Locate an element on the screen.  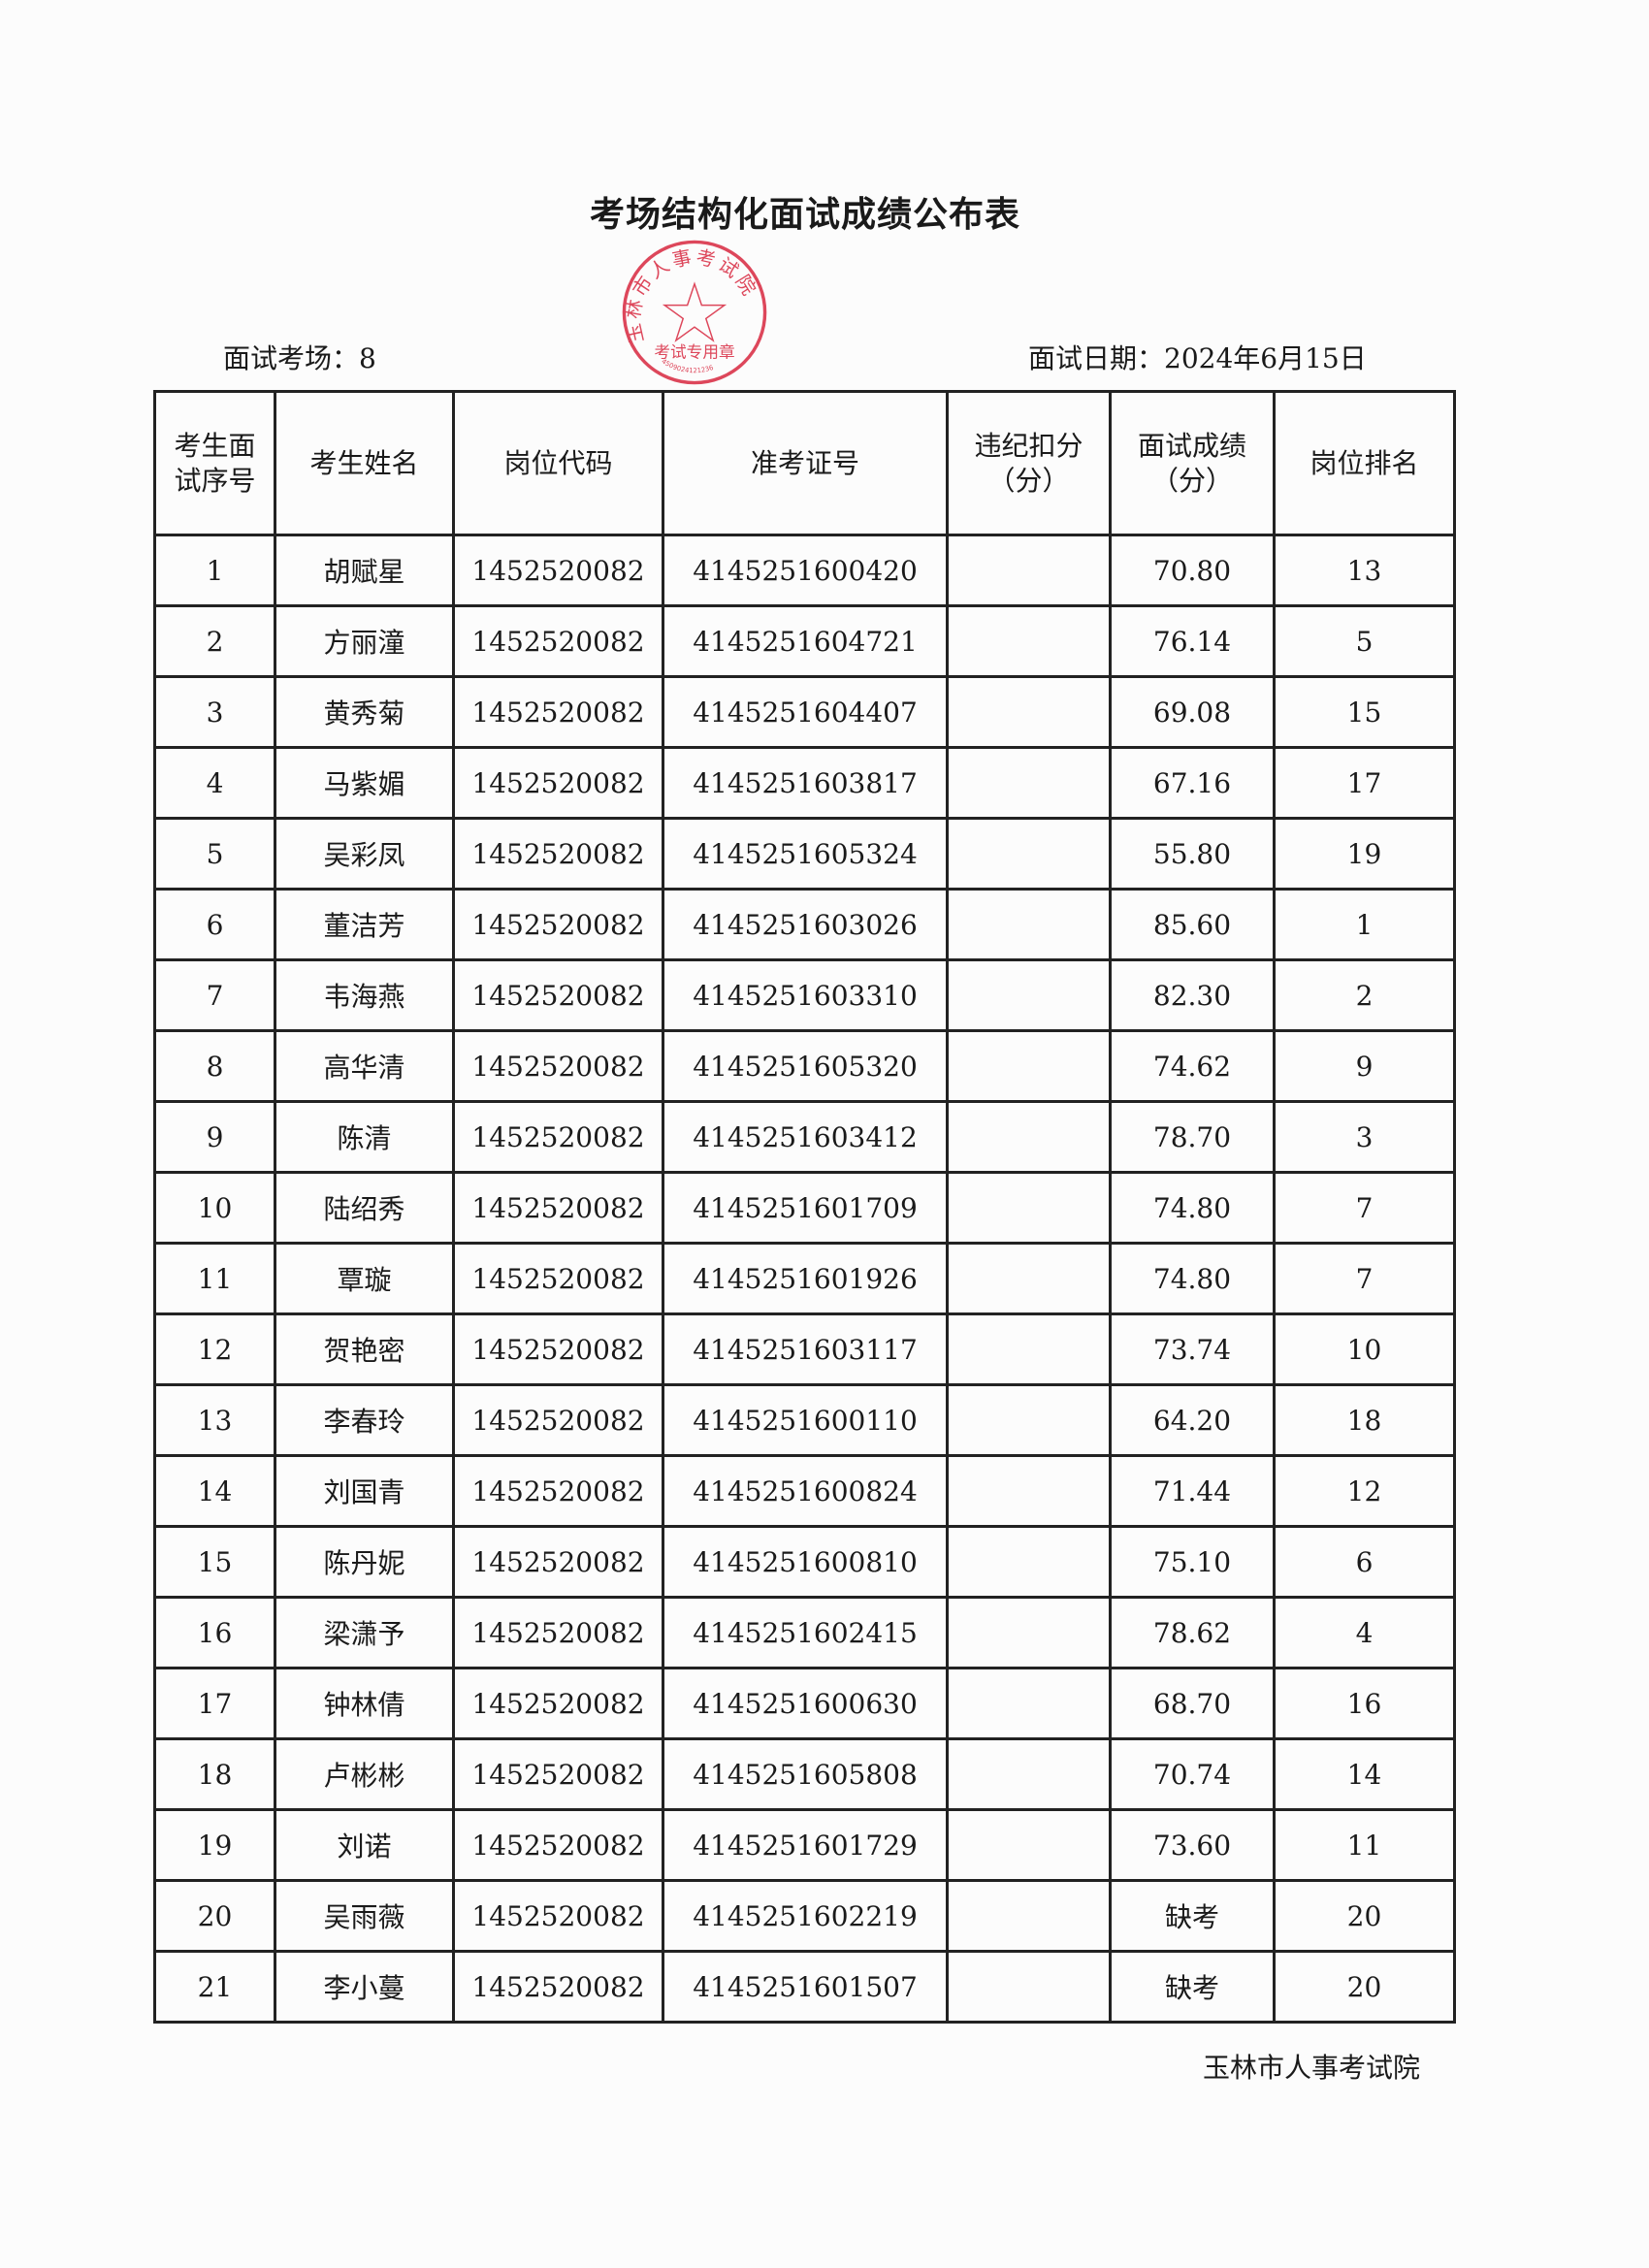
cell-ticket-no: 4145251605320 is located at coordinates (805, 1066).